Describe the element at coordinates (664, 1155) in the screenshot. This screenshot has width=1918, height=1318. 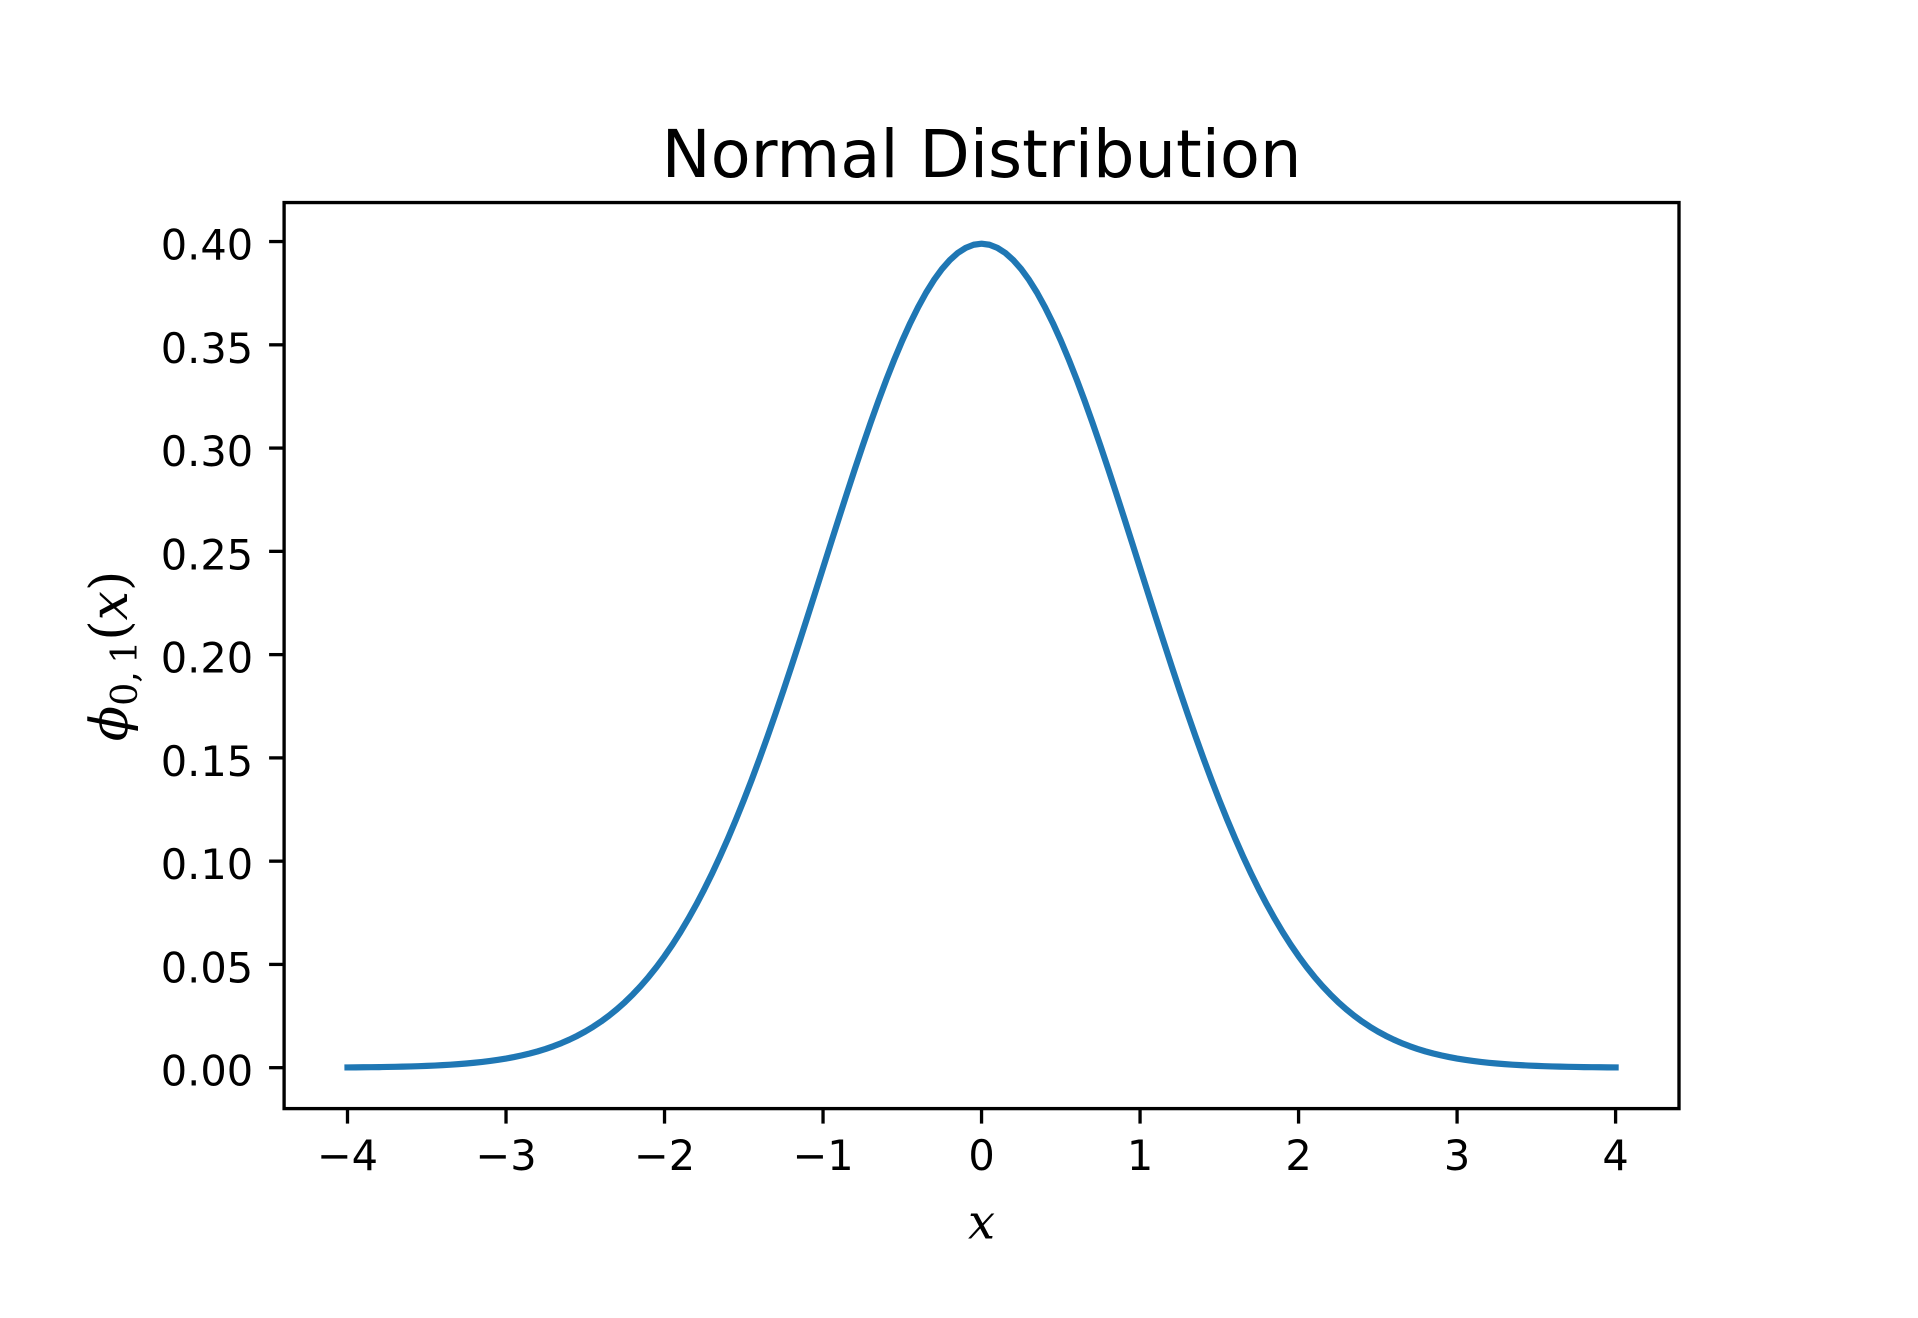
I see `x-tick-label: −2` at that location.